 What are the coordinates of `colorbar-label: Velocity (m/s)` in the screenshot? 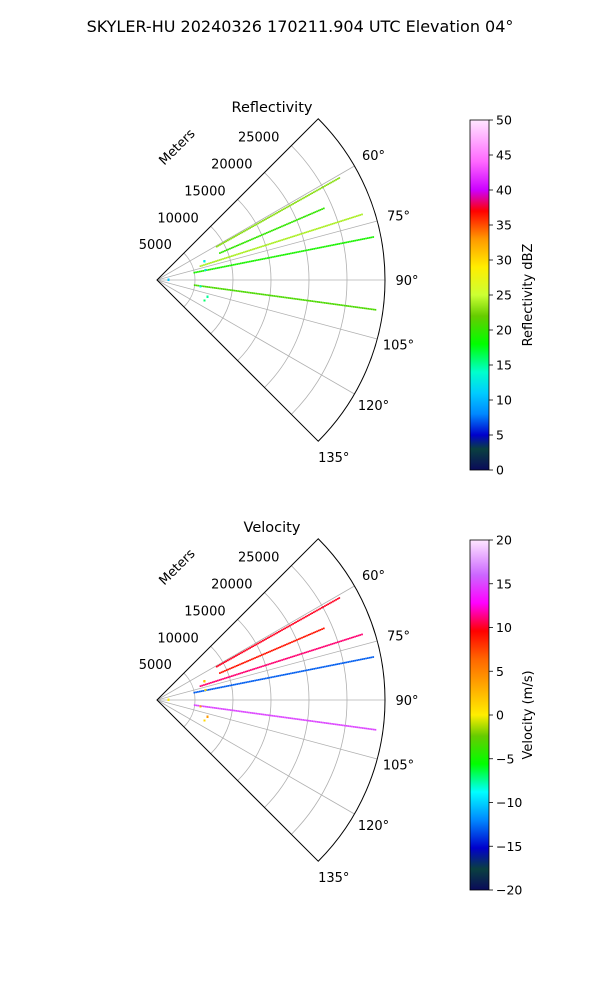 It's located at (528, 714).